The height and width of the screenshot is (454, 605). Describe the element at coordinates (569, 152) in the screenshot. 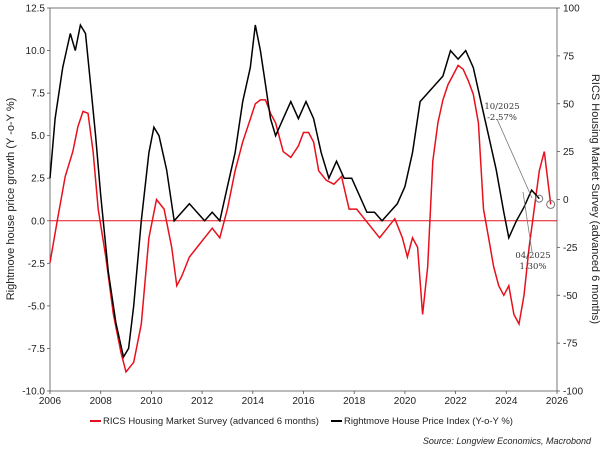

I see `right-tick-label-3: 25` at that location.